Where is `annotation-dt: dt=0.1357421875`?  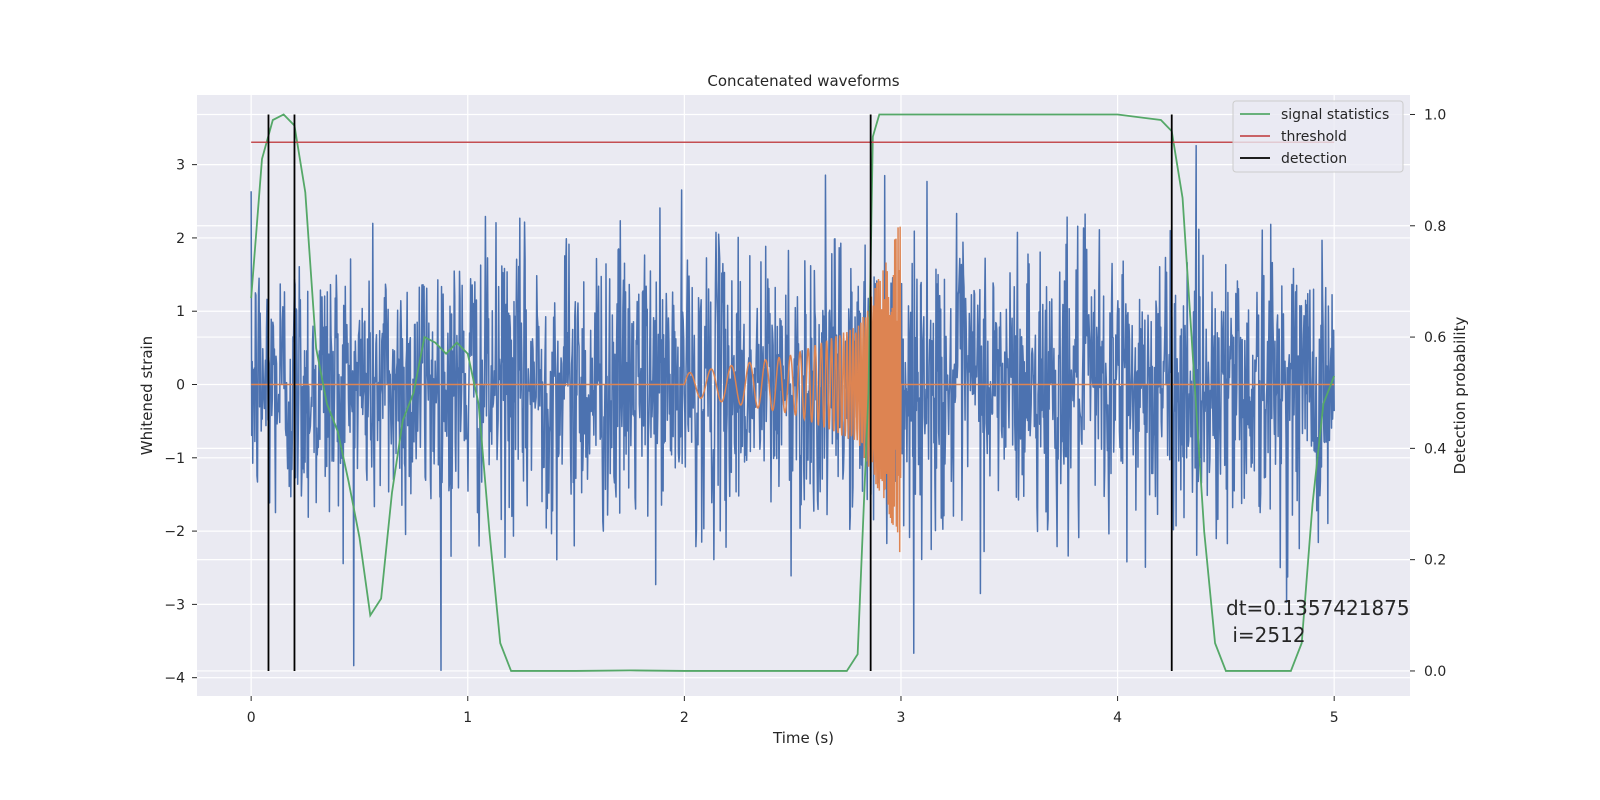 annotation-dt: dt=0.1357421875 is located at coordinates (1318, 608).